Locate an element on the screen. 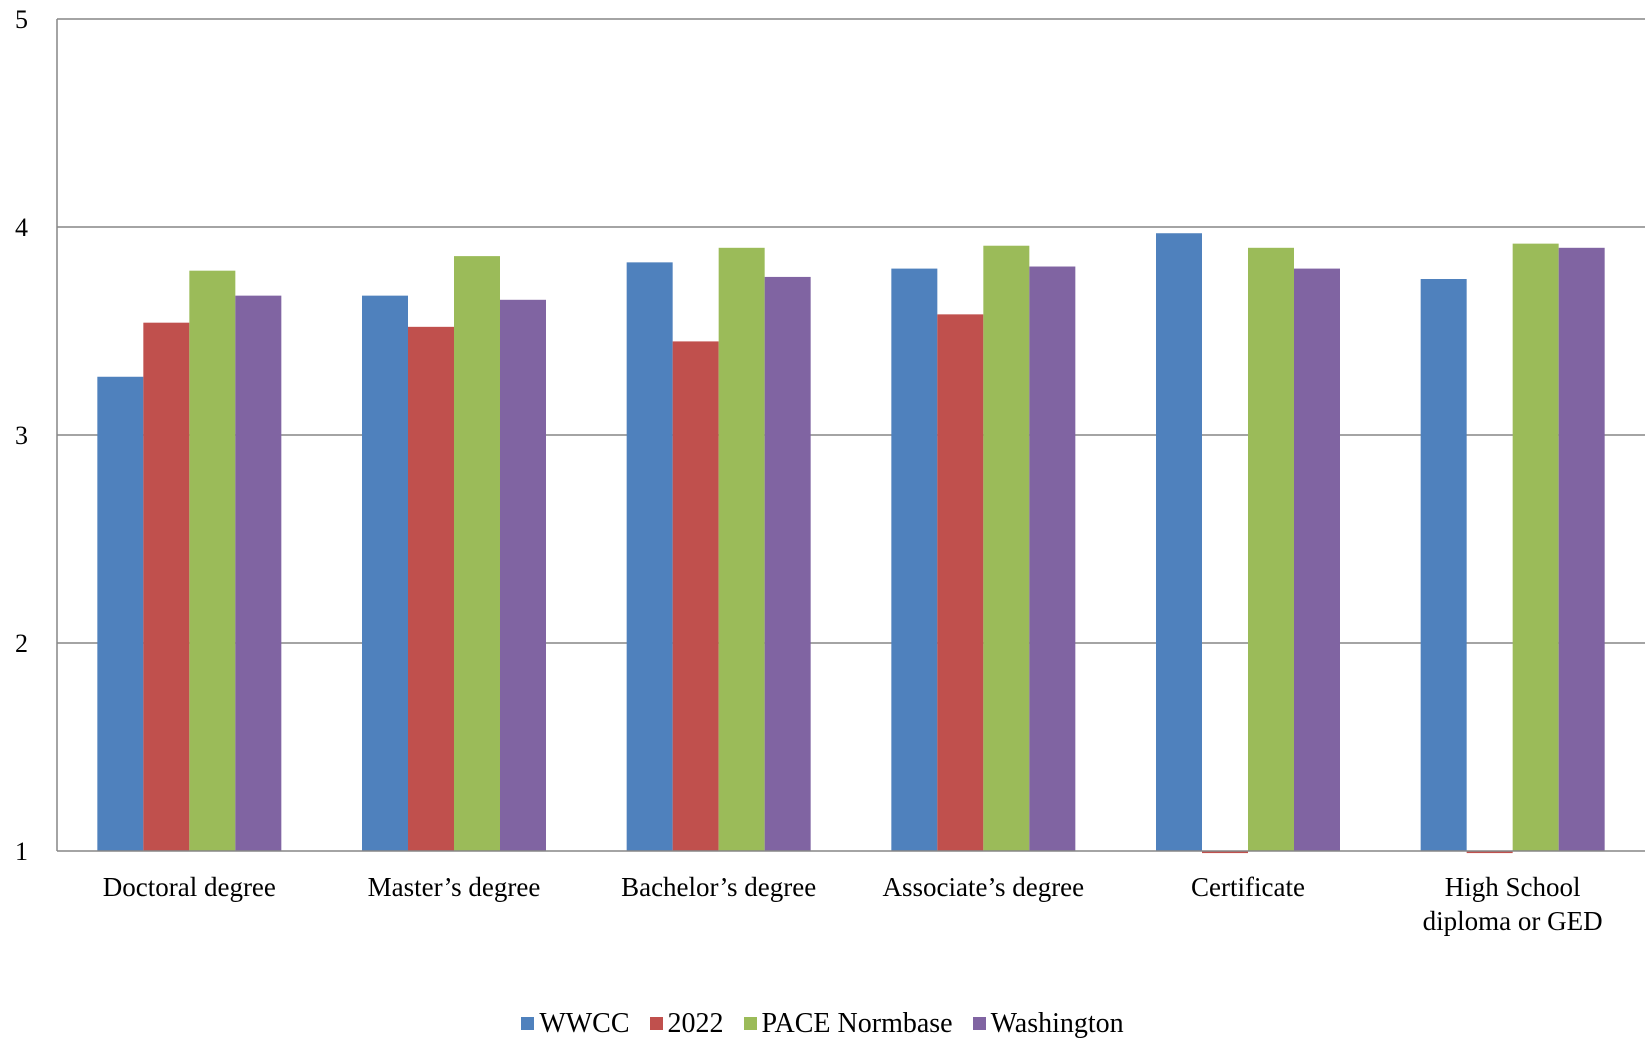 The image size is (1645, 1046). legend-item: WWCC is located at coordinates (575, 1023).